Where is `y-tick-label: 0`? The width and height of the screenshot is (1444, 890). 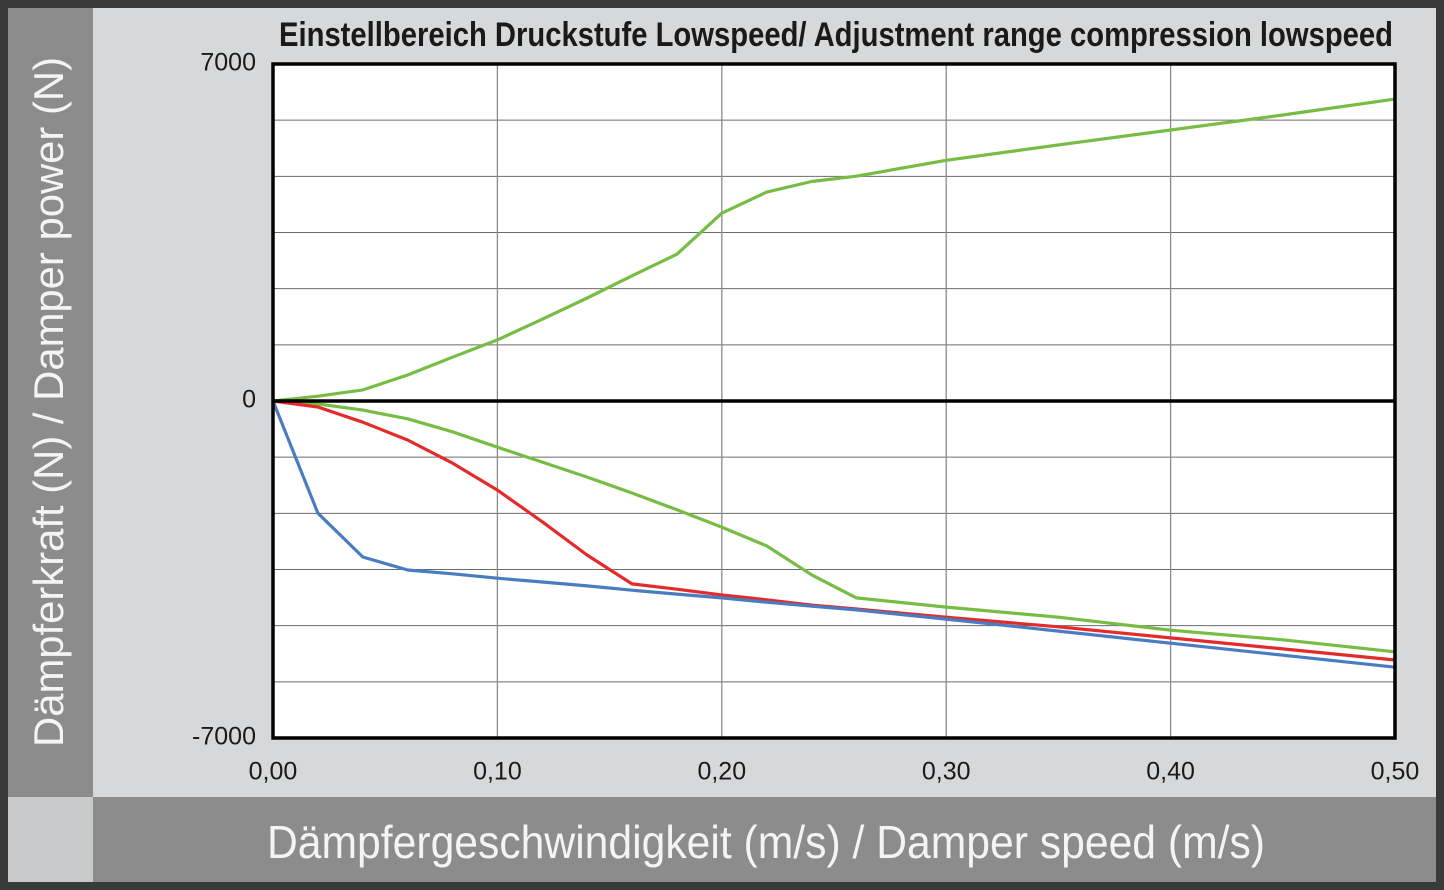 y-tick-label: 0 is located at coordinates (249, 400).